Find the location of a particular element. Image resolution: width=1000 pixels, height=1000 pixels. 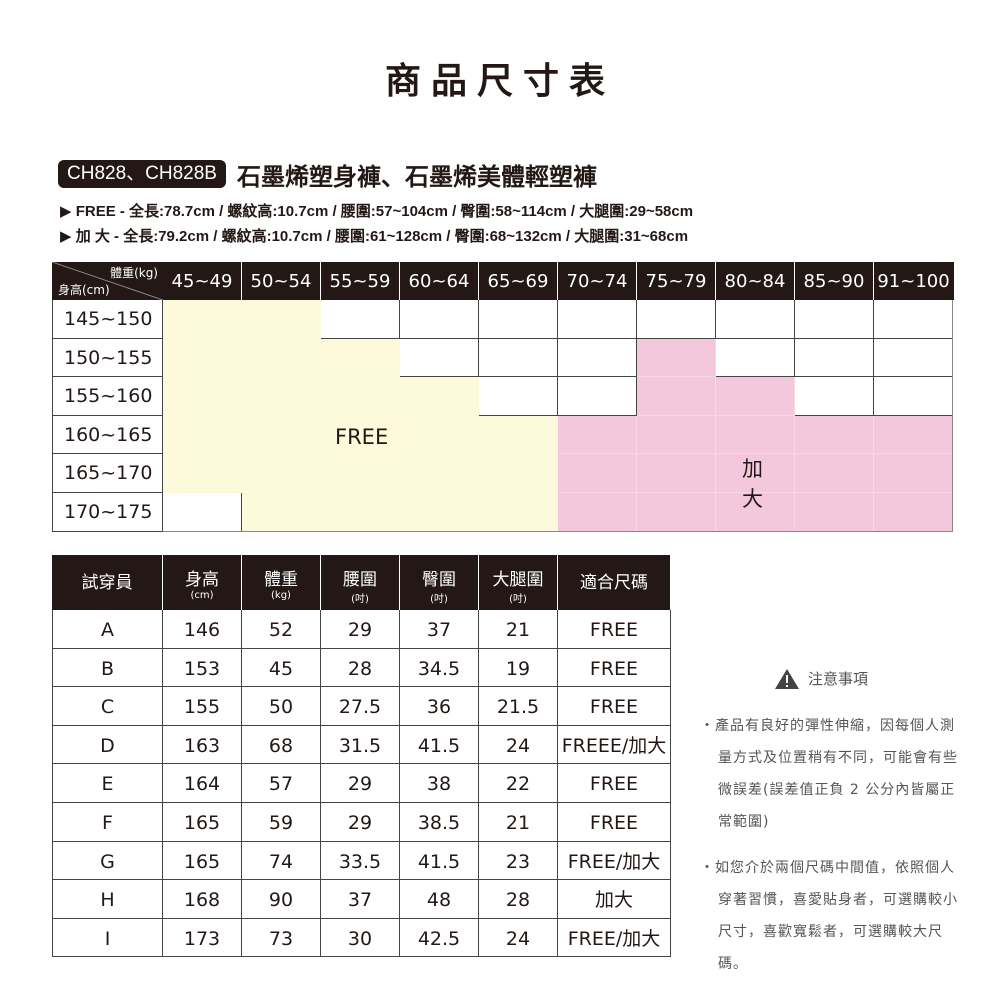

table-cell: 163 is located at coordinates (202, 745).